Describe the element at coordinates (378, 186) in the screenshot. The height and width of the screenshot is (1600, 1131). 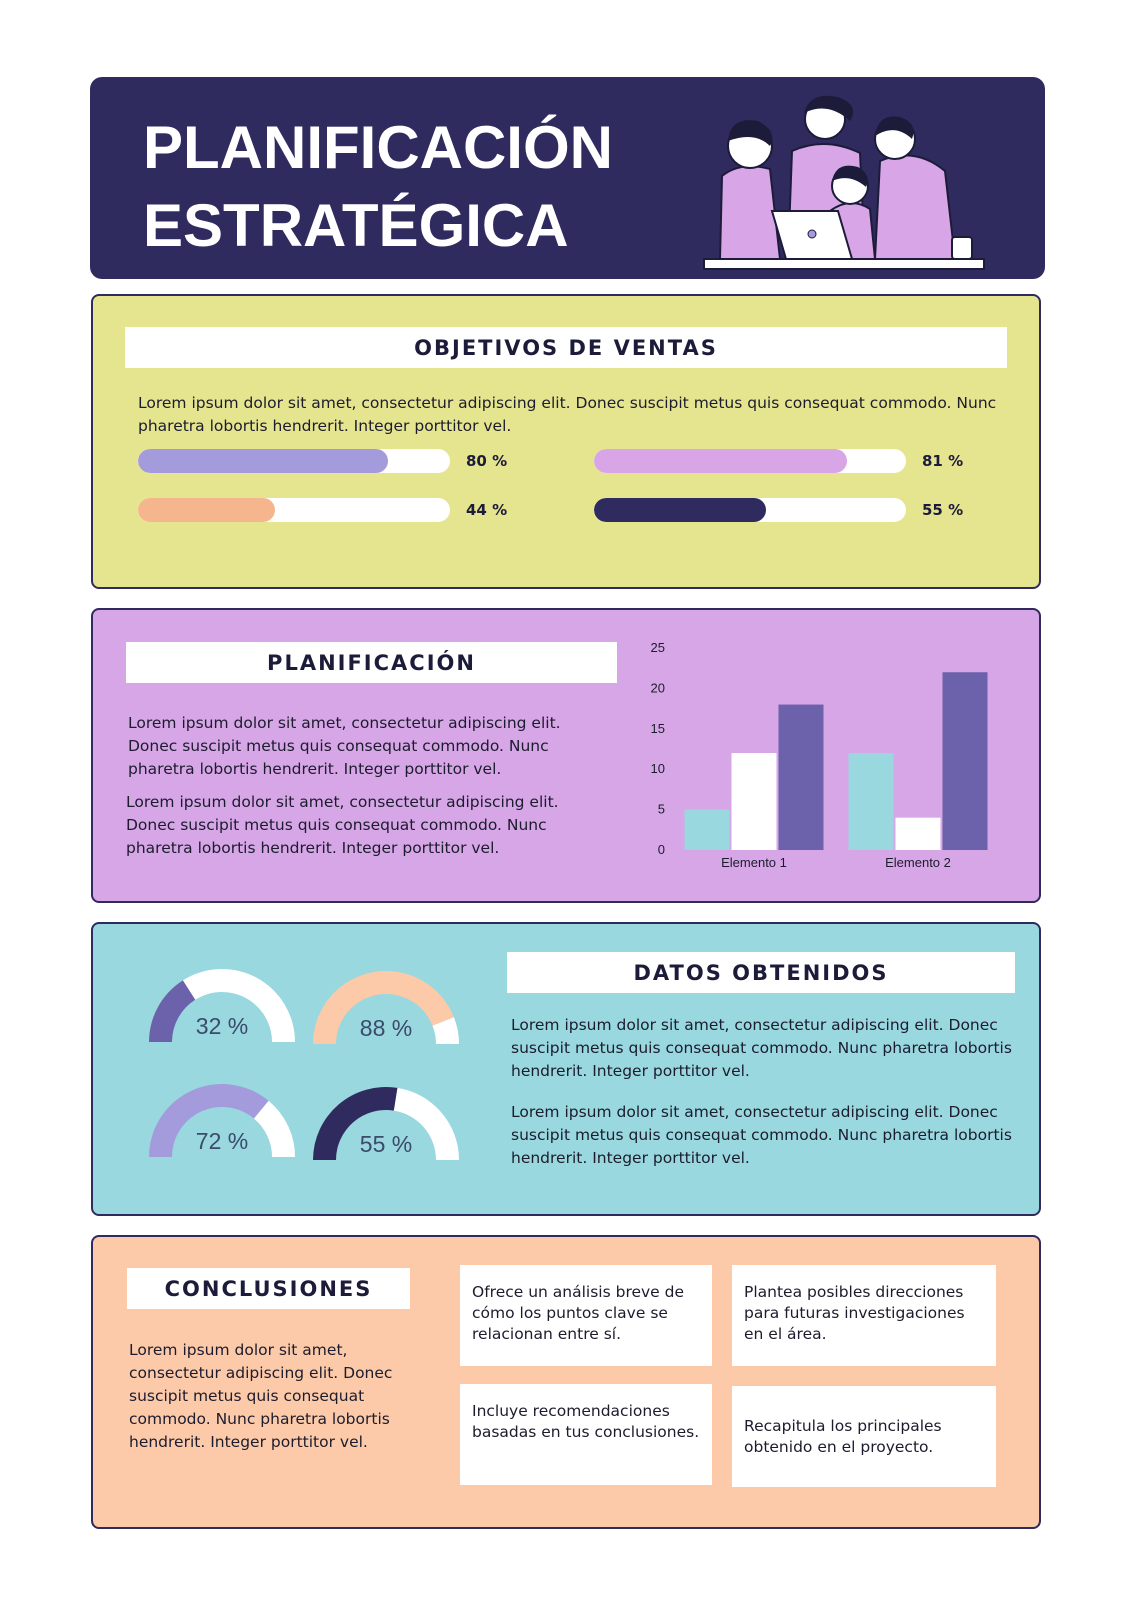
I see `title: PLANIFICACIÓN ESTRATÉGICA` at that location.